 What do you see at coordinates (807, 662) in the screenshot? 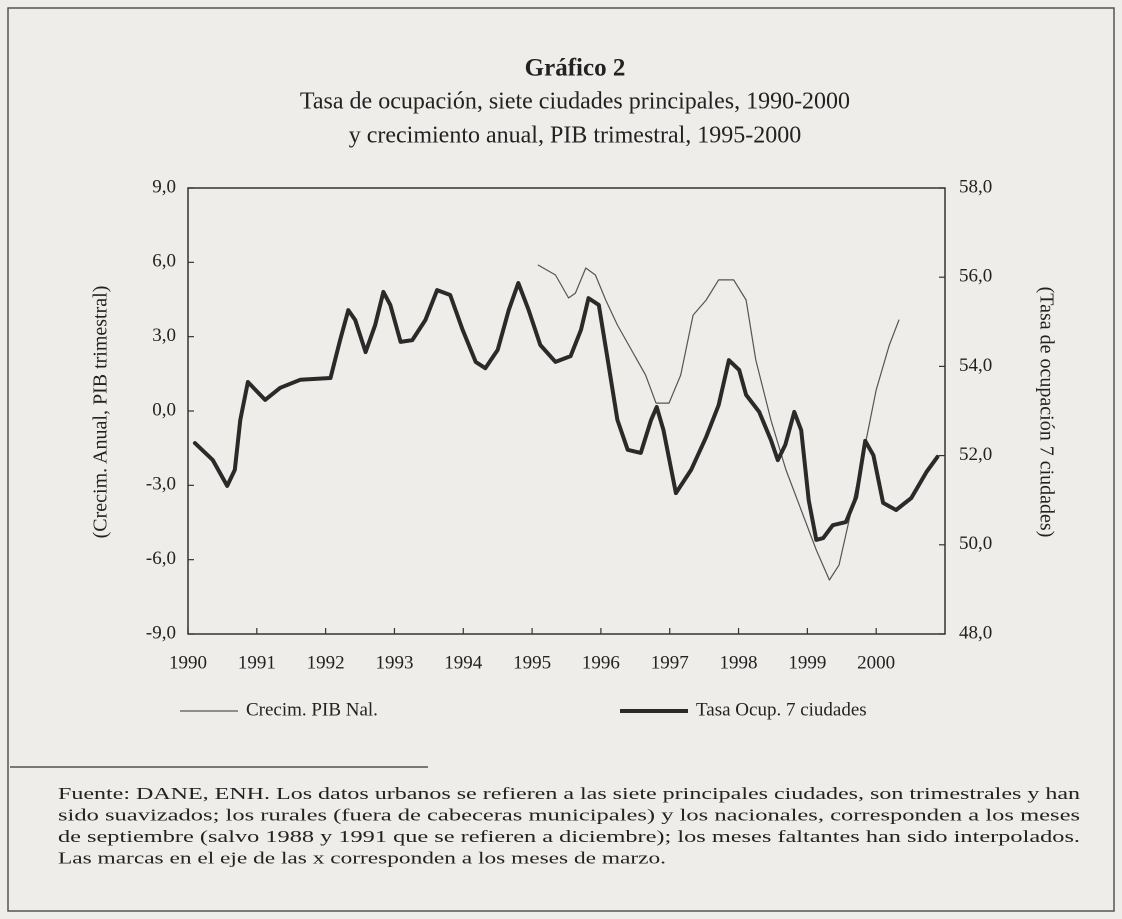
I see `x-tick-label: 1999` at bounding box center [807, 662].